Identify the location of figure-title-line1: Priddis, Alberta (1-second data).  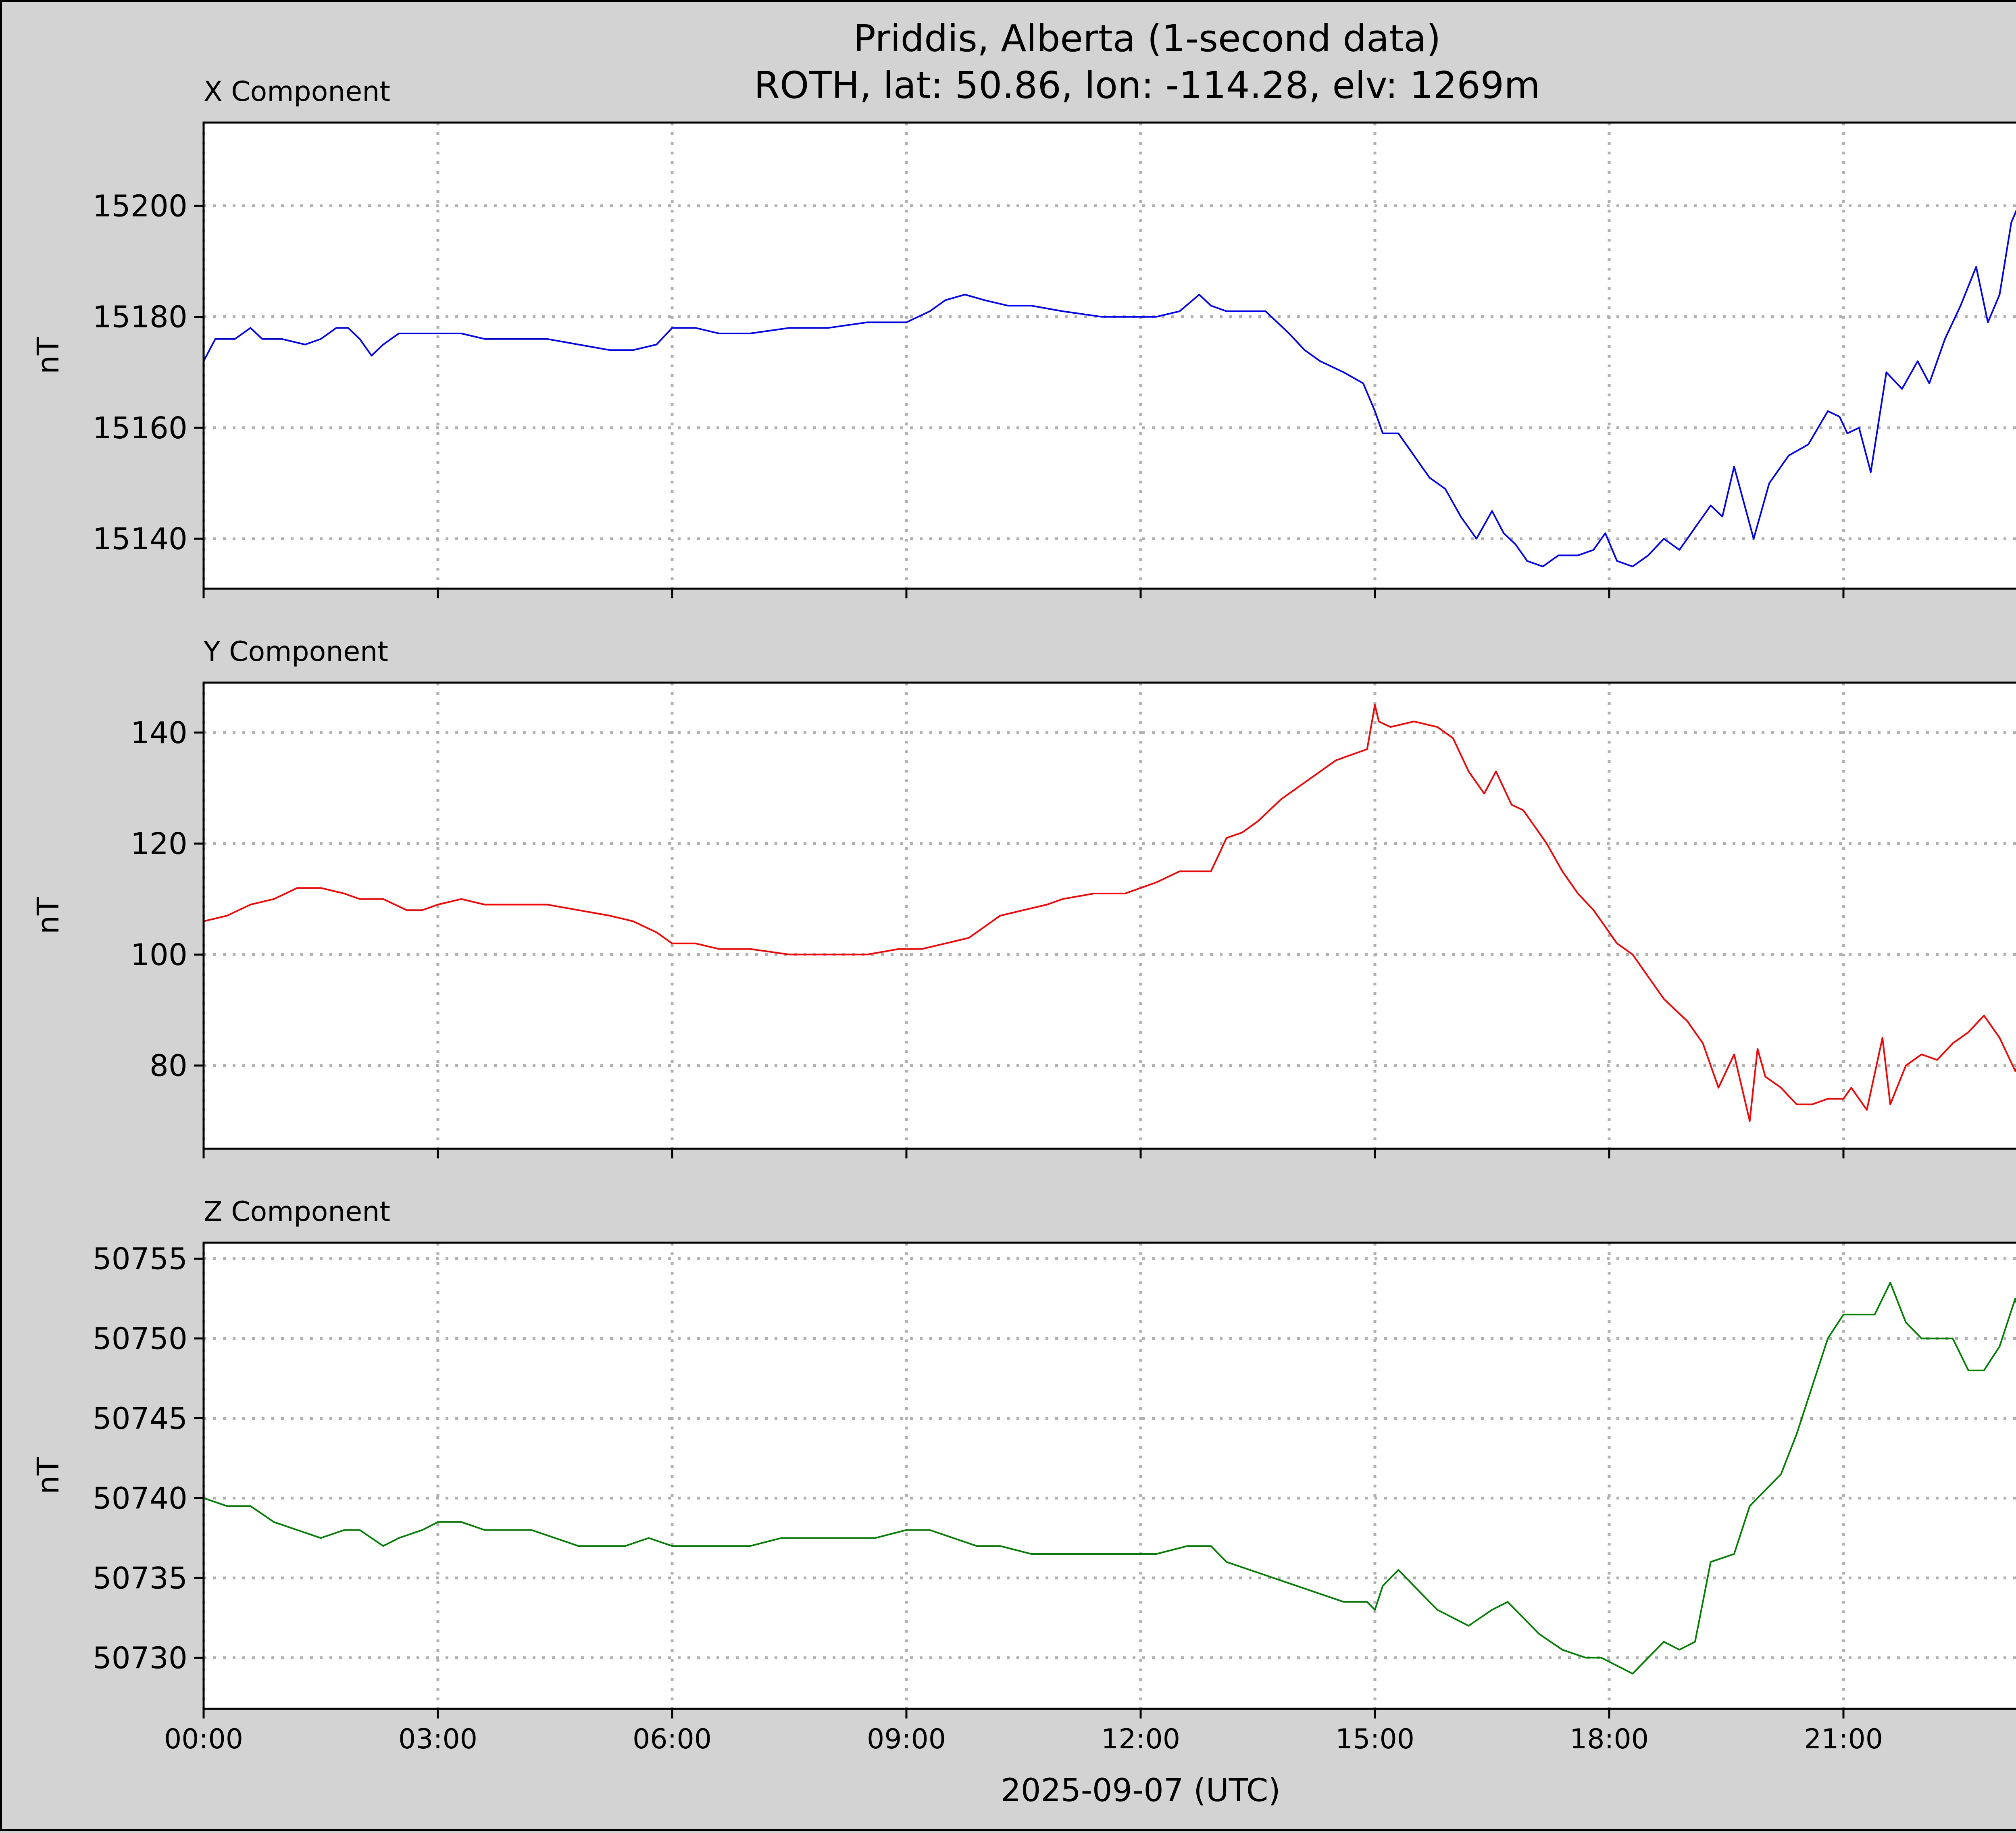
(1147, 38).